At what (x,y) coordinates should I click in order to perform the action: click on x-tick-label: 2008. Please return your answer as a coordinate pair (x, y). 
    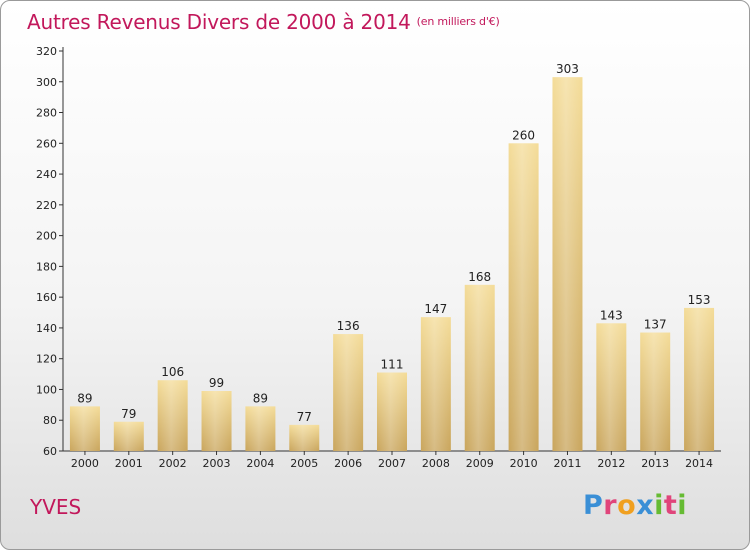
    Looking at the image, I should click on (436, 463).